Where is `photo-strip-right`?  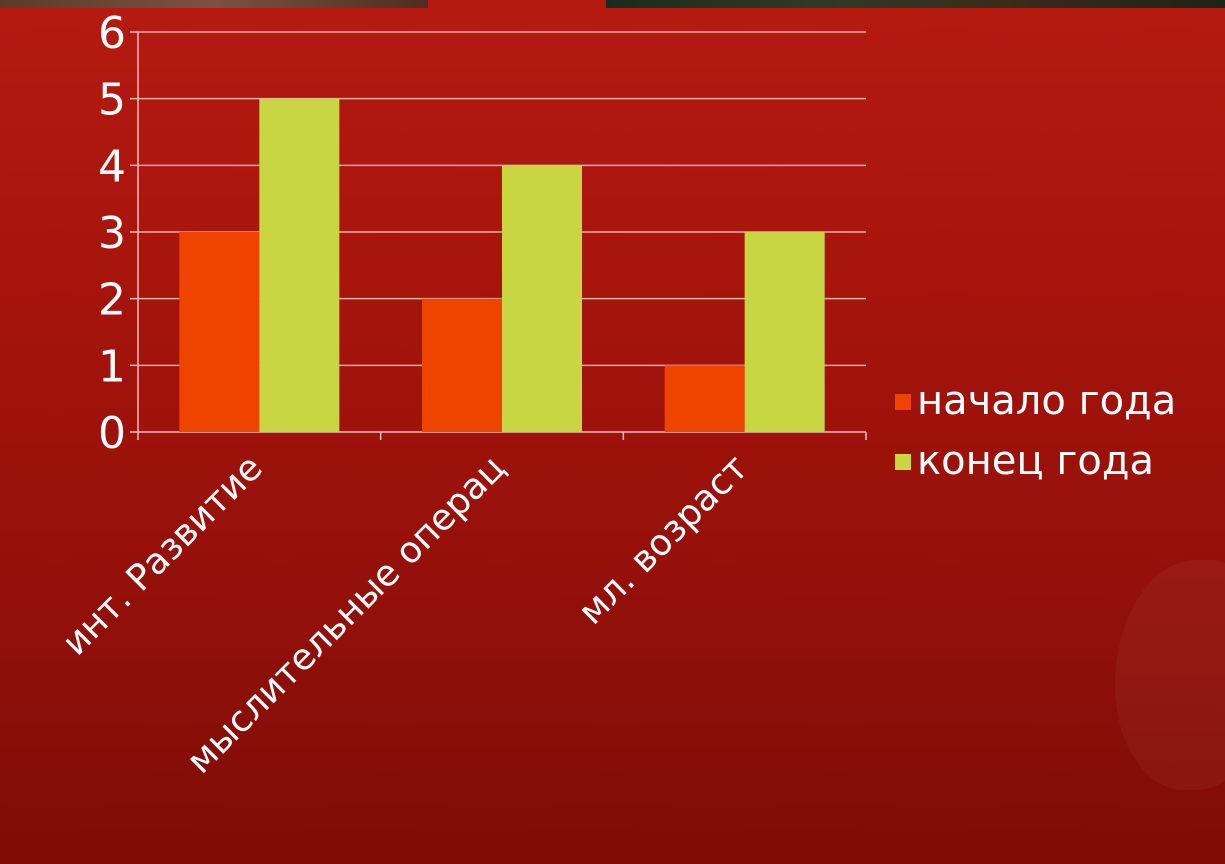 photo-strip-right is located at coordinates (915, 4).